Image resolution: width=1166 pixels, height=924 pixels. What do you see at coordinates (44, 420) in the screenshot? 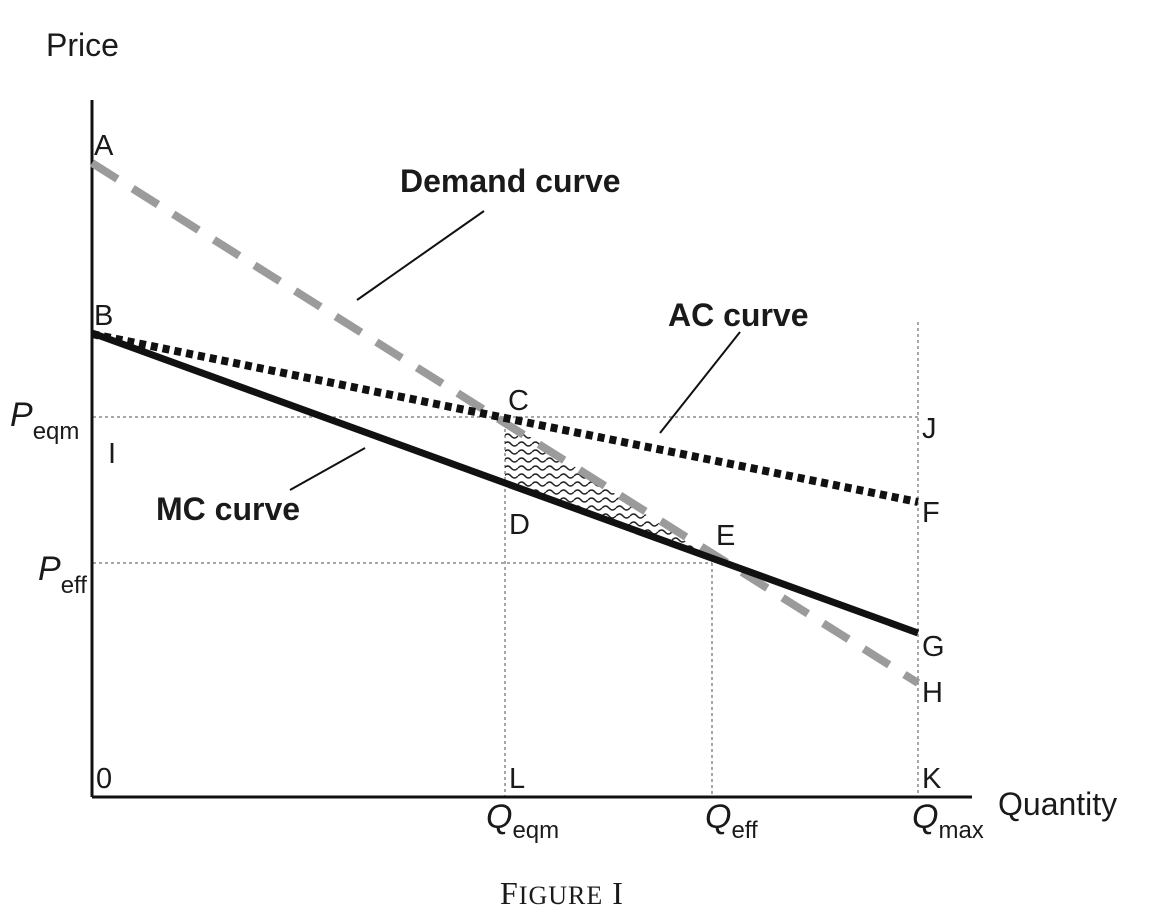
I see `p-eqm-tick-label: Peqm` at bounding box center [44, 420].